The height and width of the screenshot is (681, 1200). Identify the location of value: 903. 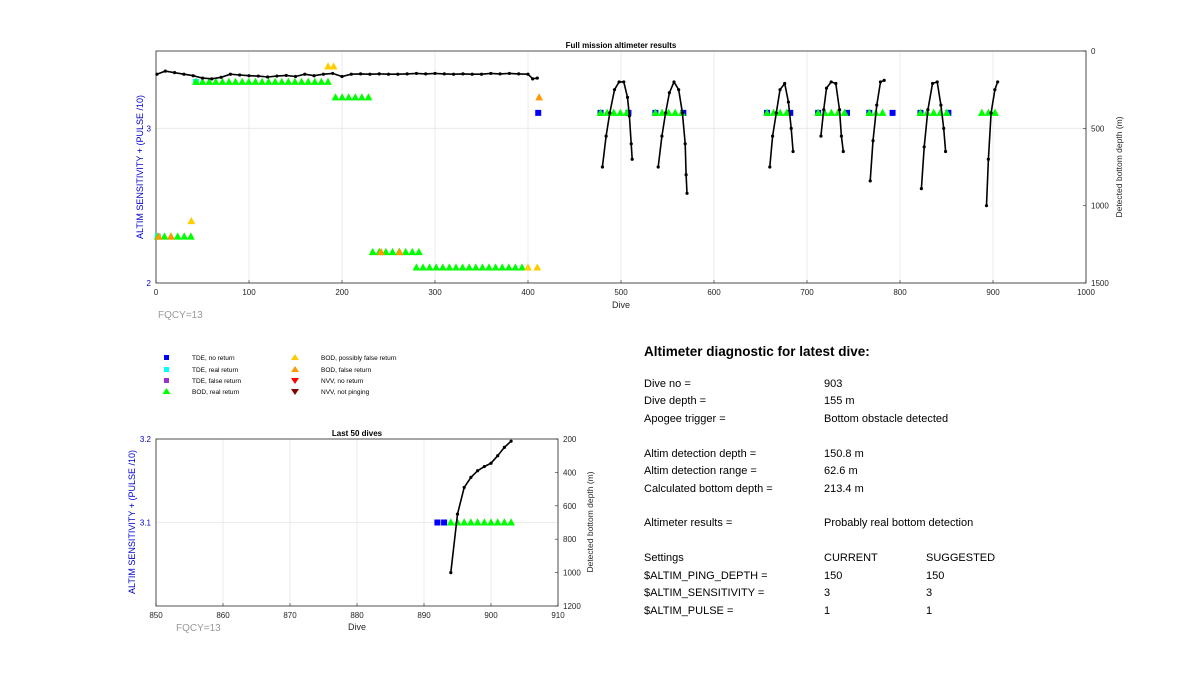
(833, 384).